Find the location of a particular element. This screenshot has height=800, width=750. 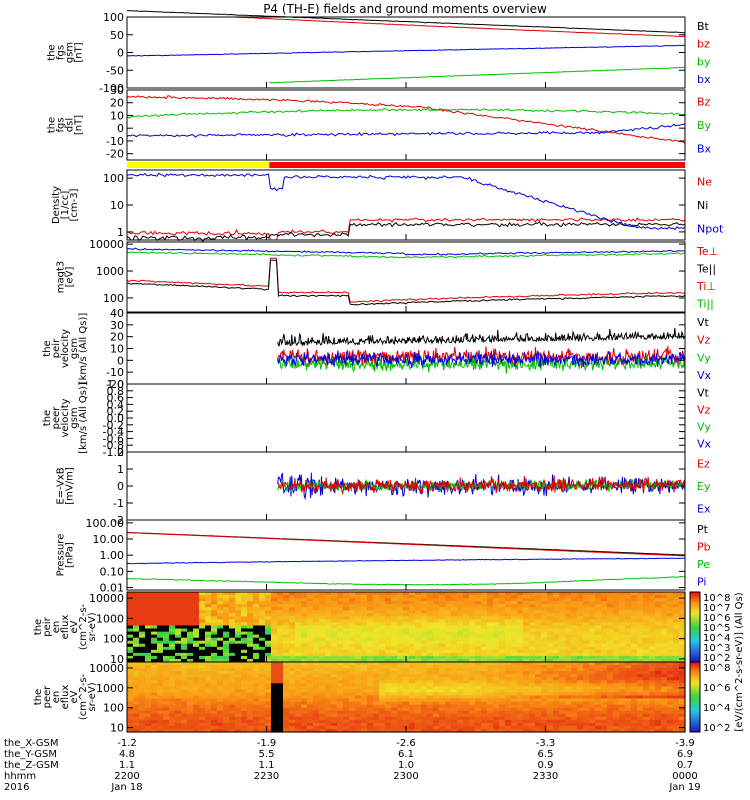

y-tick-label: 10 is located at coordinates (117, 115).